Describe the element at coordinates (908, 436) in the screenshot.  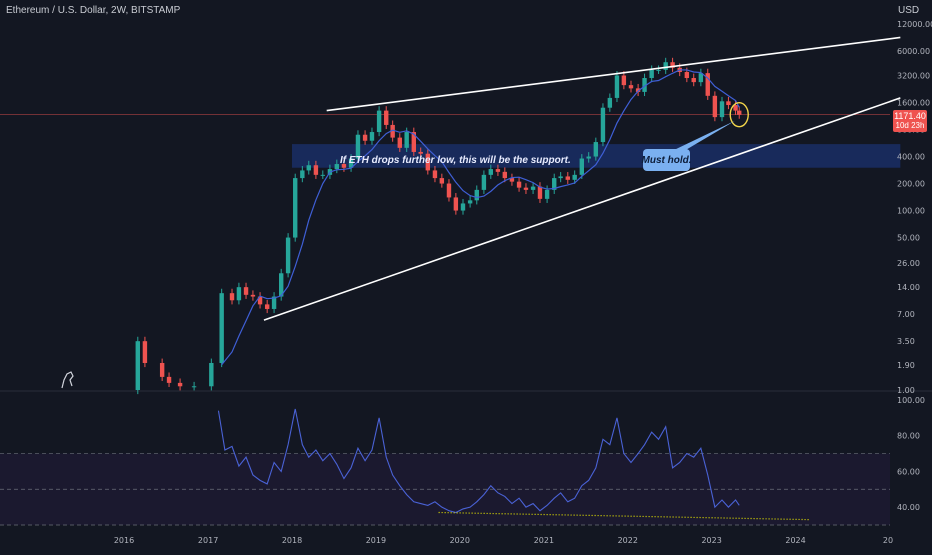
I see `rsi-tick-label: 80.00` at that location.